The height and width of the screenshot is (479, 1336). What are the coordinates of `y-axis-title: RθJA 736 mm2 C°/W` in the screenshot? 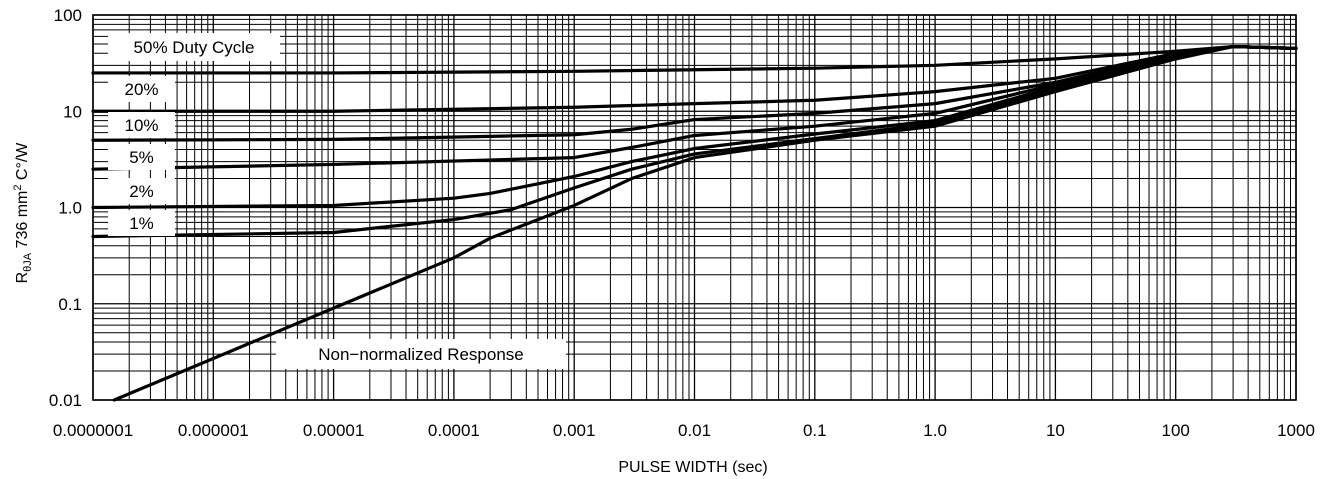 It's located at (23, 213).